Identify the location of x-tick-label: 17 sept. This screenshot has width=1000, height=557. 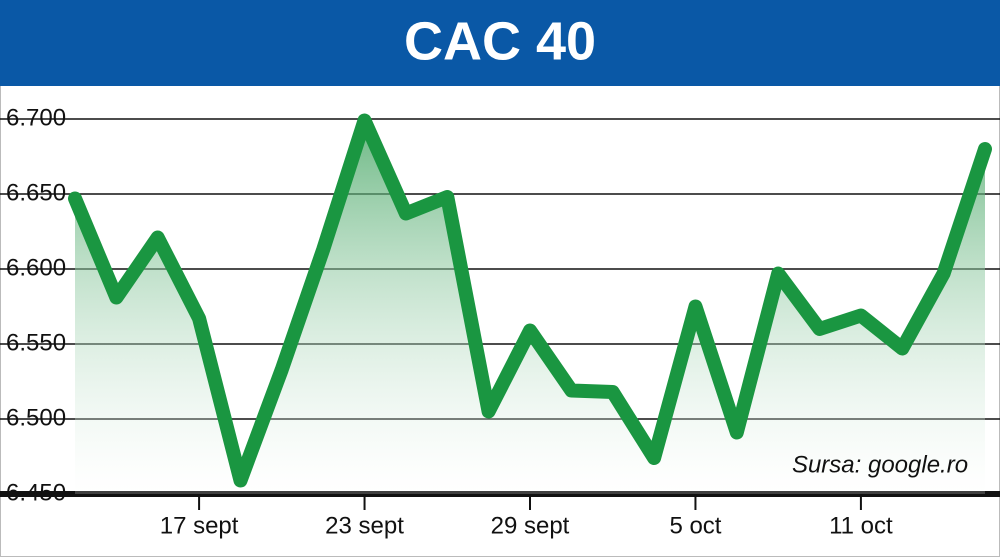
(199, 525).